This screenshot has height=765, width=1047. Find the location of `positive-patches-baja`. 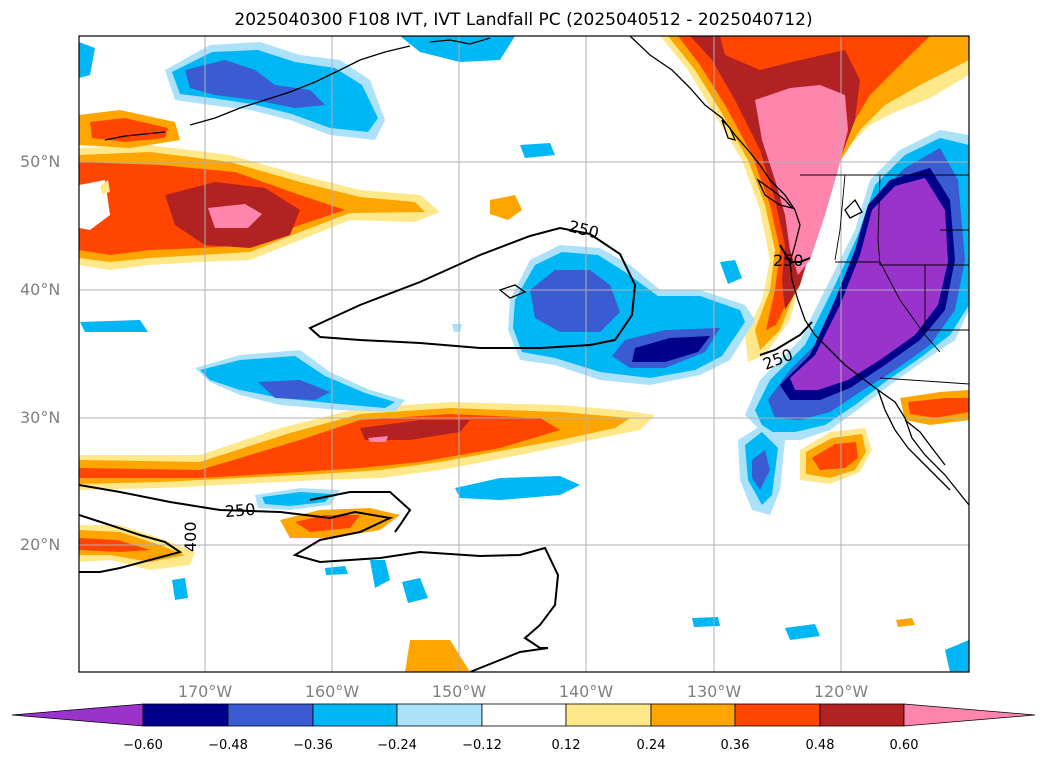

positive-patches-baja is located at coordinates (884, 508).